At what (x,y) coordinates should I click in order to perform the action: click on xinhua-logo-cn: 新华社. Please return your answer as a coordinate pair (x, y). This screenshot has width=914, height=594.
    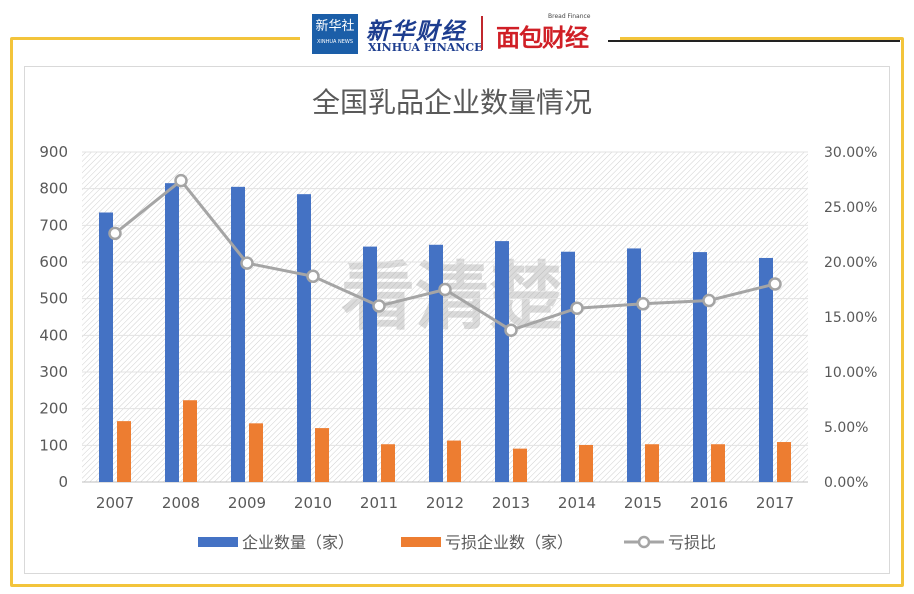
    Looking at the image, I should click on (335, 26).